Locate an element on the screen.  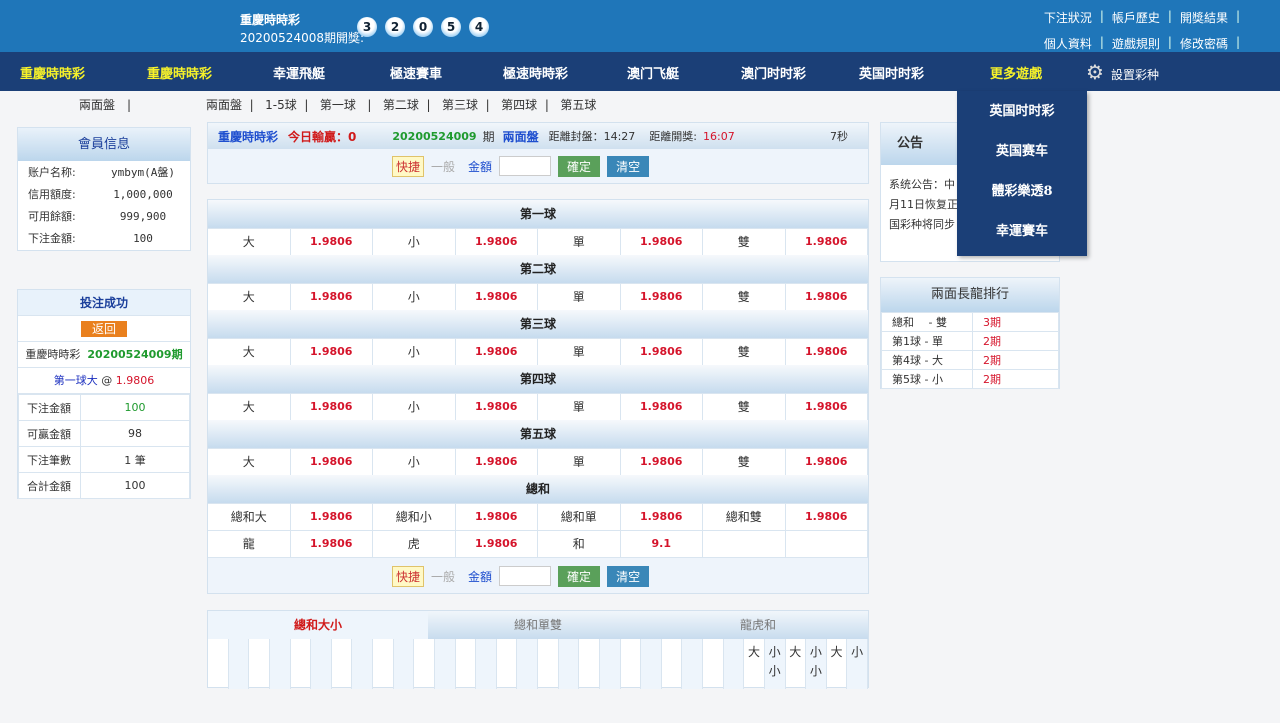
bet-option-label: 總和大 is located at coordinates (249, 517).